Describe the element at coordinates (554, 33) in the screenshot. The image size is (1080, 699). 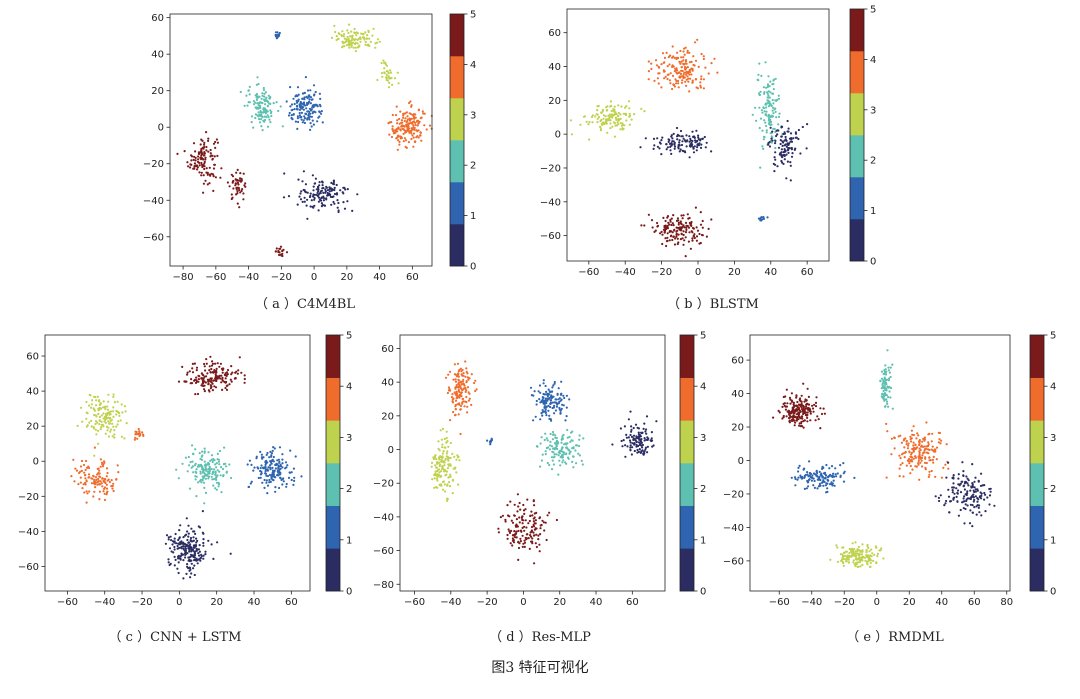
I see `y-tick-label: 60` at that location.